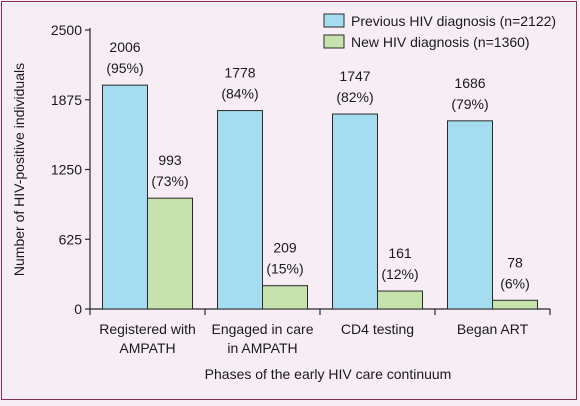 Image resolution: width=580 pixels, height=406 pixels. Describe the element at coordinates (170, 160) in the screenshot. I see `bar-value-label: 993` at that location.